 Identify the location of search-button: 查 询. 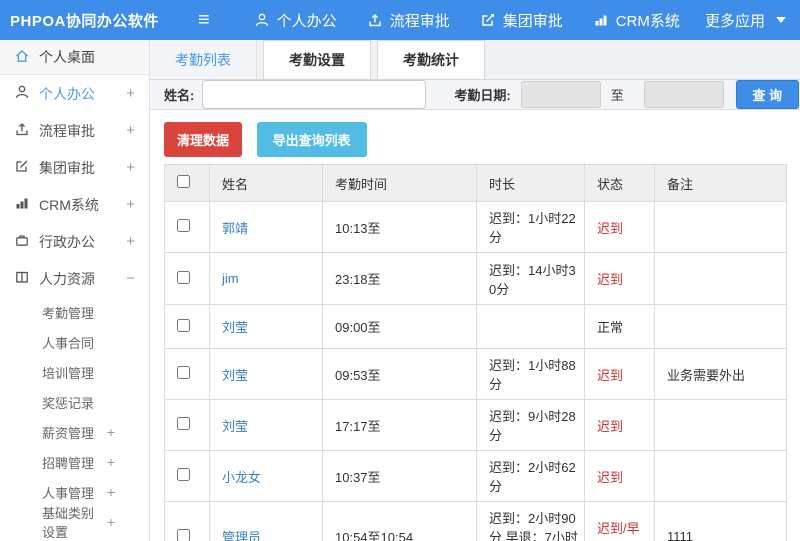
(767, 94).